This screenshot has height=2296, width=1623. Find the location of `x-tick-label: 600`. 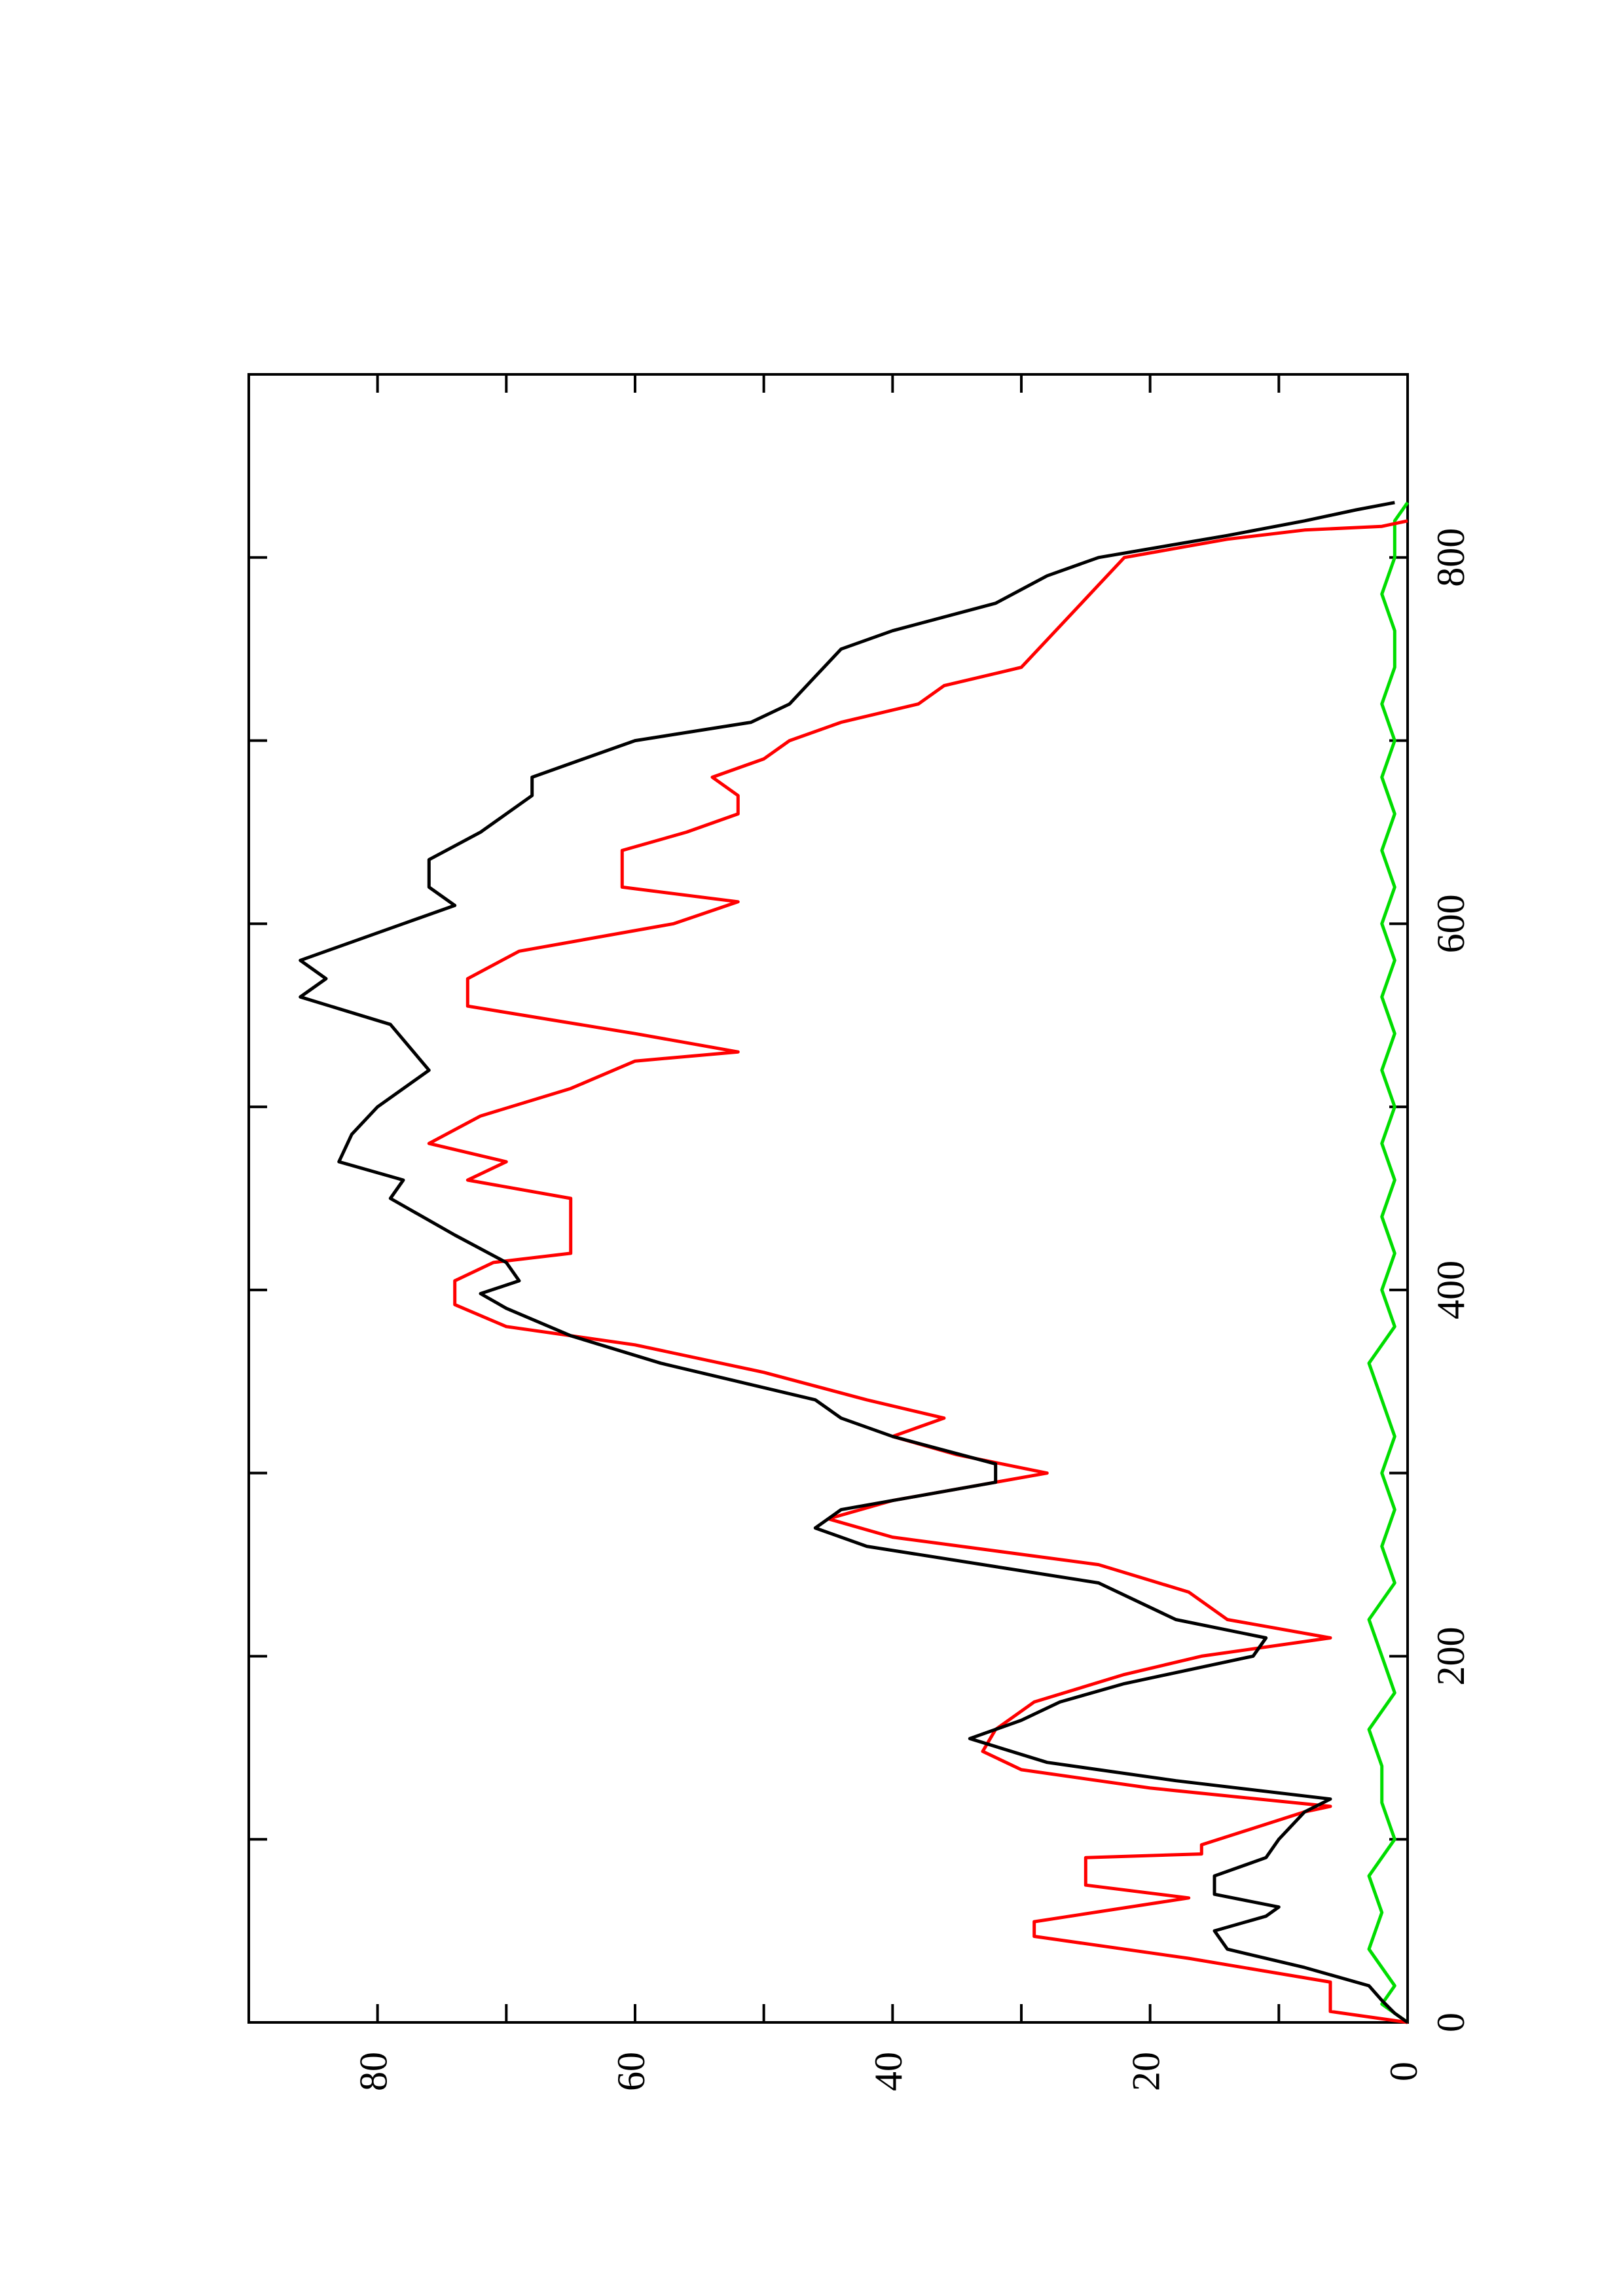

x-tick-label: 600 is located at coordinates (1450, 923).